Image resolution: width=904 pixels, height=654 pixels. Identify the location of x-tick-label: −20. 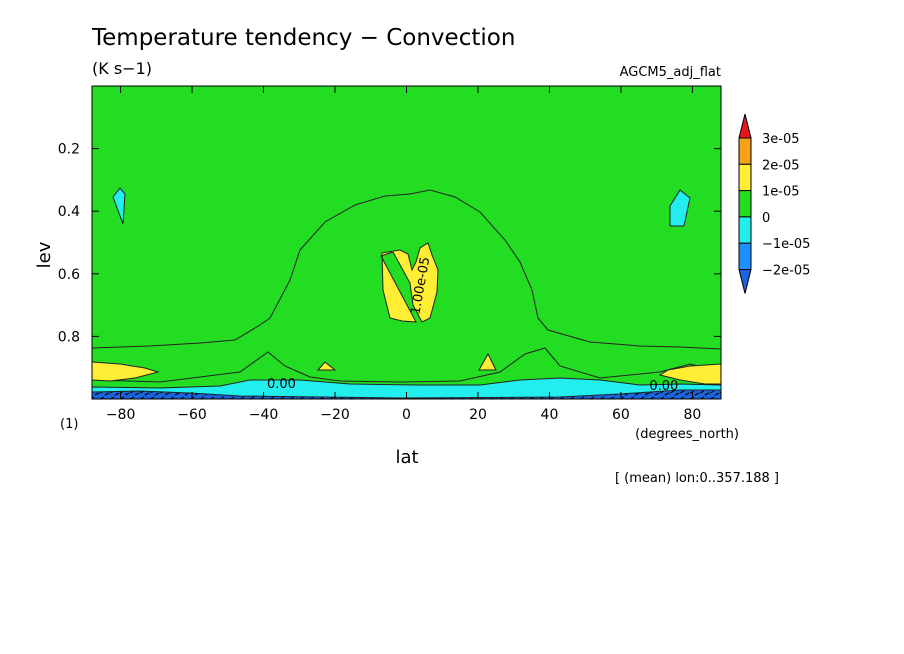
(335, 415).